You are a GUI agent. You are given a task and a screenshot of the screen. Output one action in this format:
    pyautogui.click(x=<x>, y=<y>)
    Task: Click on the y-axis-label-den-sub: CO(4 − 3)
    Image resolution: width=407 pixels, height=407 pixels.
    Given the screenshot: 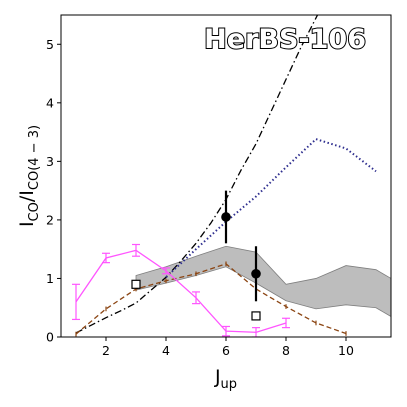 What is the action you would take?
    pyautogui.click(x=34, y=157)
    